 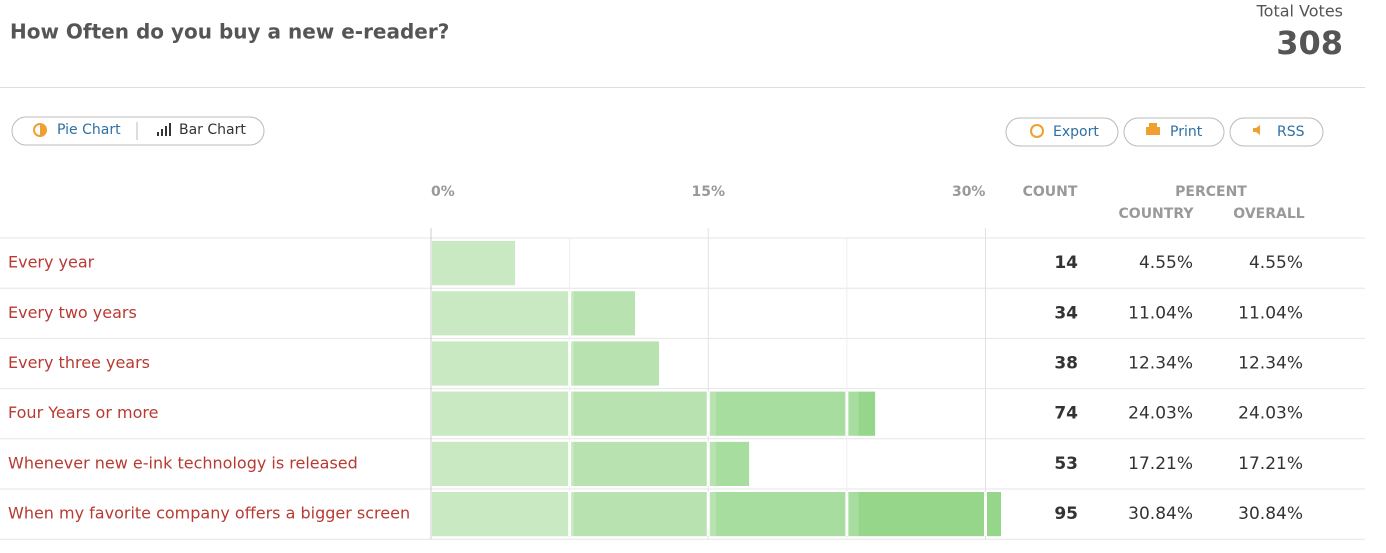 I want to click on category-label: Every year, so click(x=51, y=262).